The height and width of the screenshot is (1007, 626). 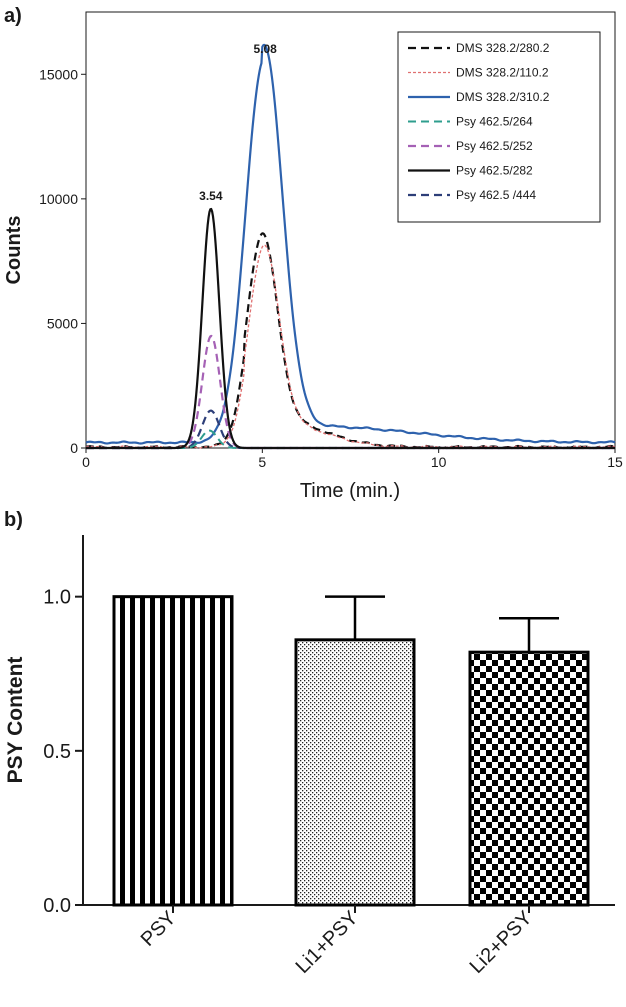 What do you see at coordinates (502, 73) in the screenshot?
I see `legend-entry-label: DMS 328.2/110.2` at bounding box center [502, 73].